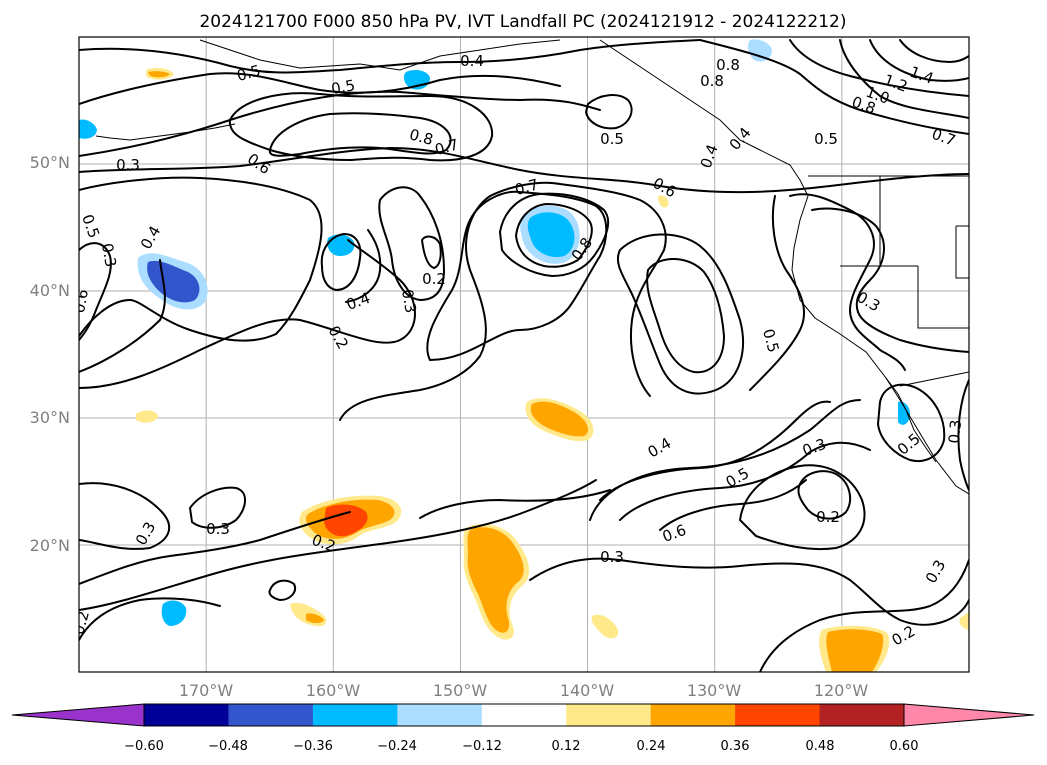 The height and width of the screenshot is (765, 1047). I want to click on contour-label: 0.4, so click(472, 61).